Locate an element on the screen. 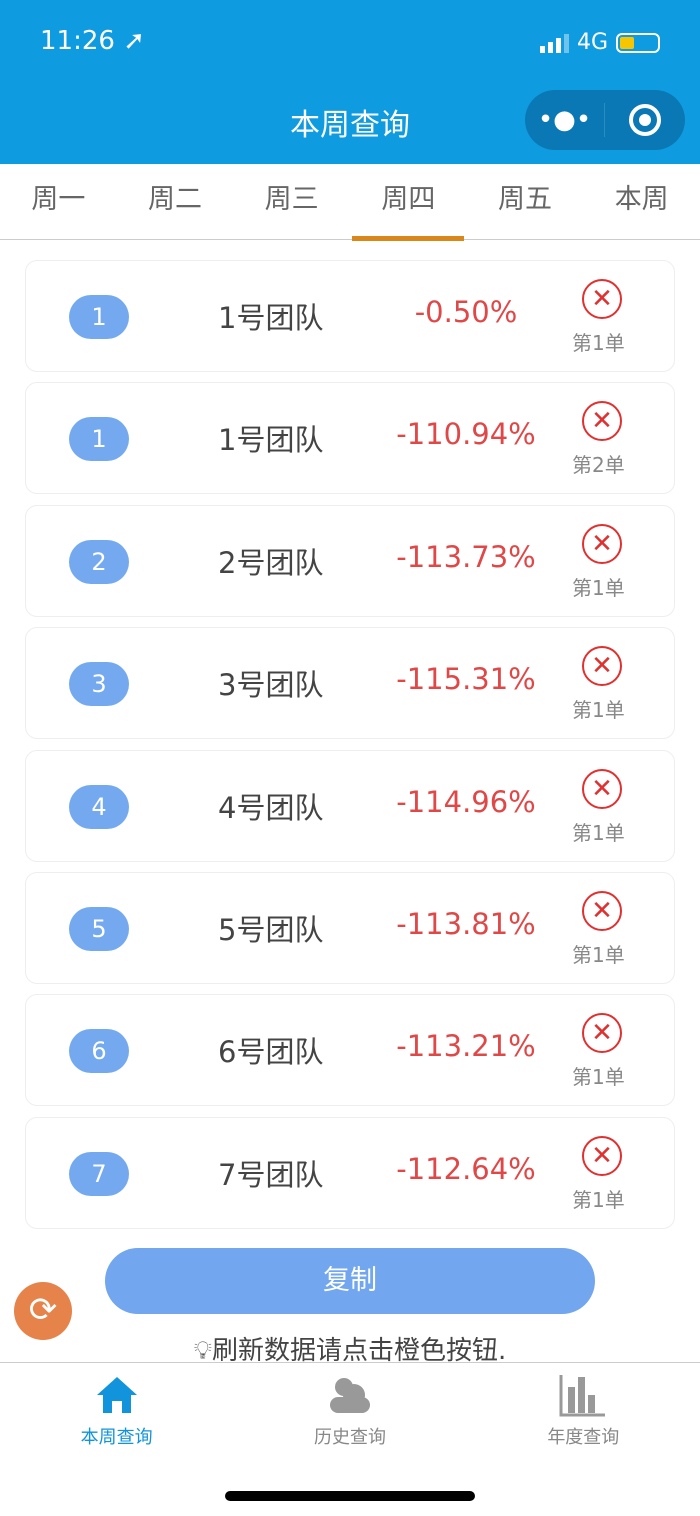 The width and height of the screenshot is (700, 1516). tabbar-this-week: 本周查询 is located at coordinates (116, 1439).